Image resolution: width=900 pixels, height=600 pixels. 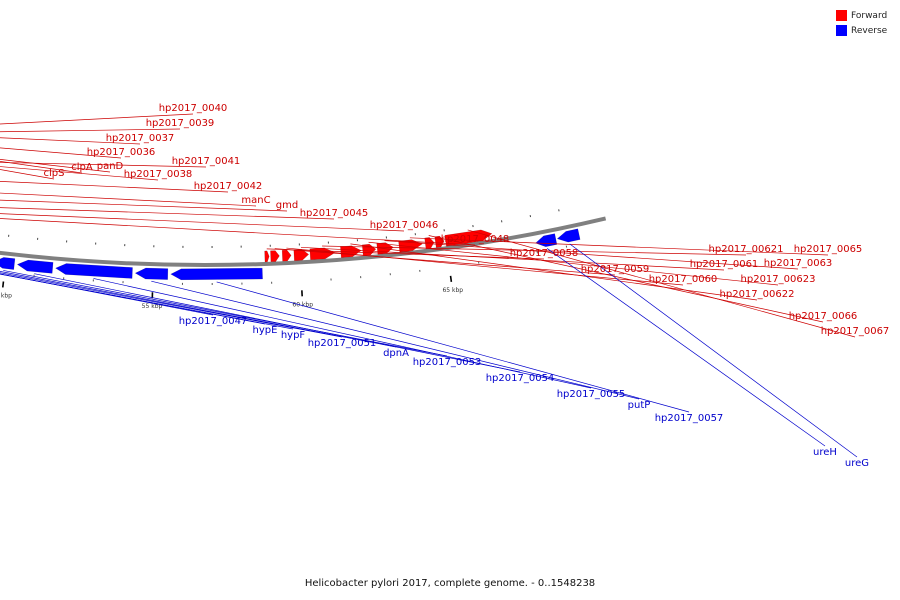 I want to click on genome-backbone, so click(x=303, y=241).